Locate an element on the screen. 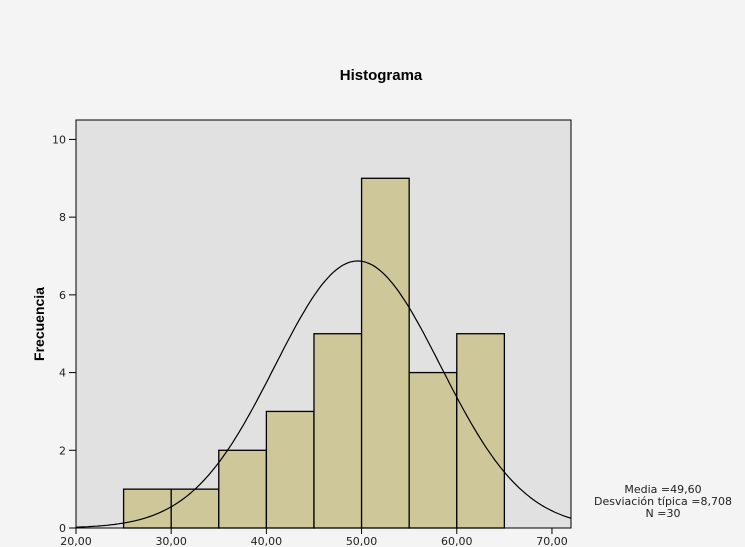  x-tick-label: 50,00 is located at coordinates (362, 541).